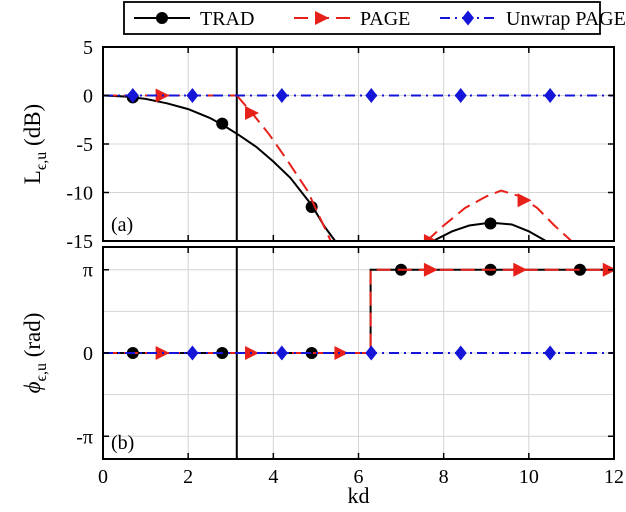 The image size is (626, 512). I want to click on y-tick-label: π, so click(88, 271).